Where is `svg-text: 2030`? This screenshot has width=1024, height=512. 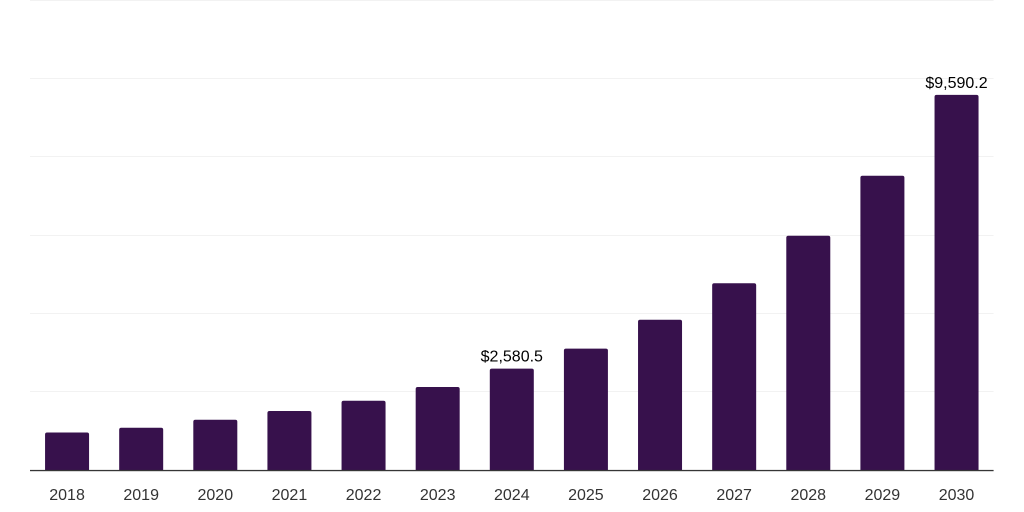 svg-text: 2030 is located at coordinates (957, 495).